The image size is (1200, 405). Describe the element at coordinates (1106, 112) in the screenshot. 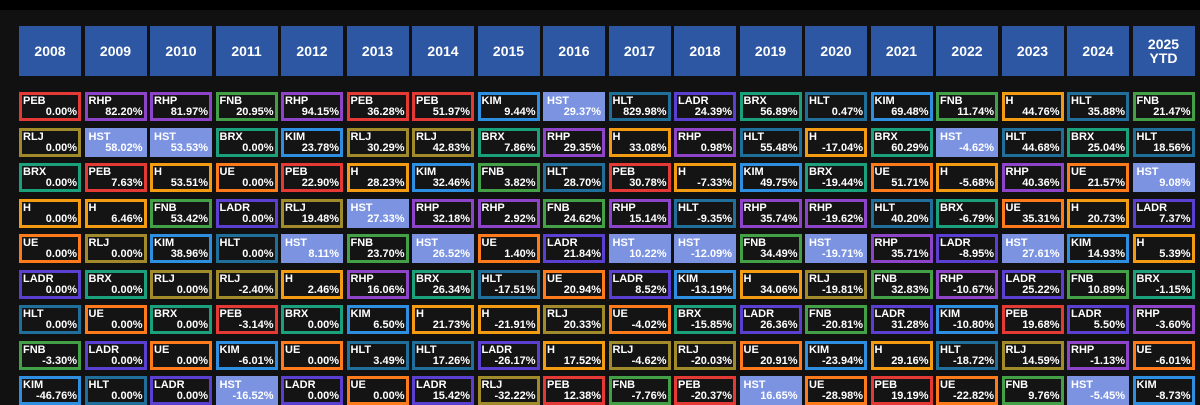

I see `return-value: 35.88%` at that location.